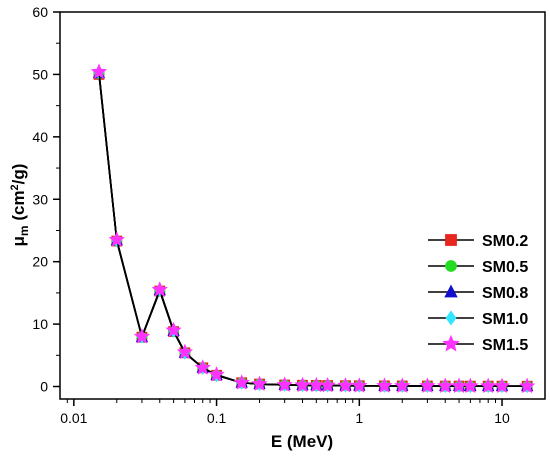 Image resolution: width=550 pixels, height=461 pixels. Describe the element at coordinates (217, 418) in the screenshot. I see `x-tick-label: 0.1` at that location.